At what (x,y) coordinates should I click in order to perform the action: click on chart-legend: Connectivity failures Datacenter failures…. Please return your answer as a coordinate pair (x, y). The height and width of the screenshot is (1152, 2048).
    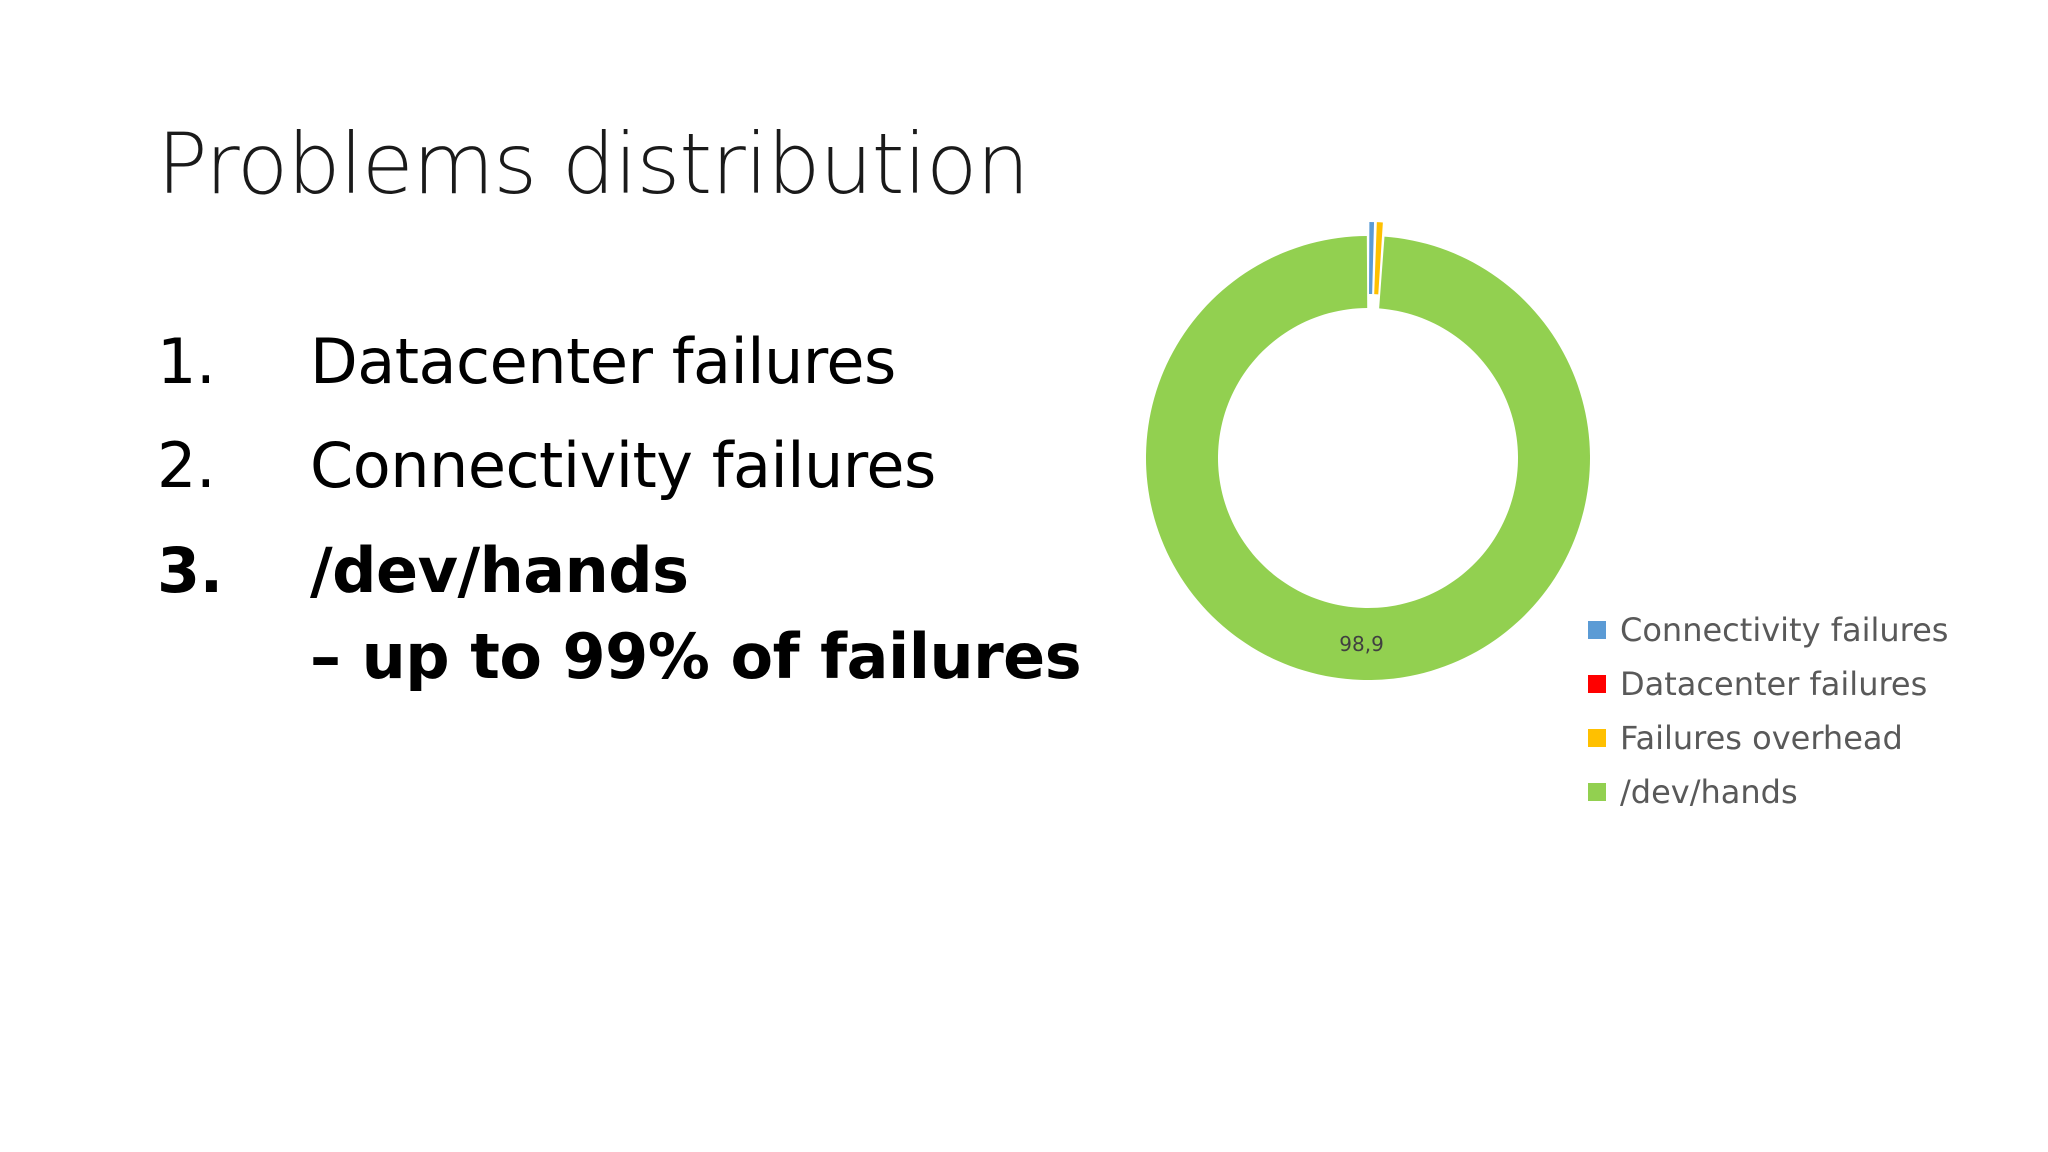
    Looking at the image, I should click on (1768, 711).